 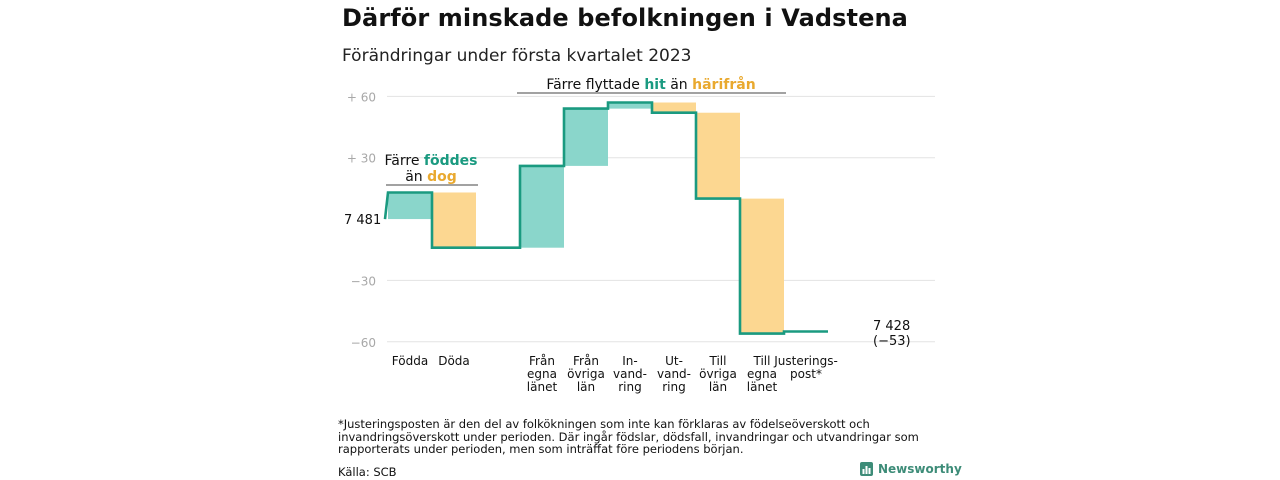 What do you see at coordinates (866, 469) in the screenshot?
I see `bar-chart-logo-icon` at bounding box center [866, 469].